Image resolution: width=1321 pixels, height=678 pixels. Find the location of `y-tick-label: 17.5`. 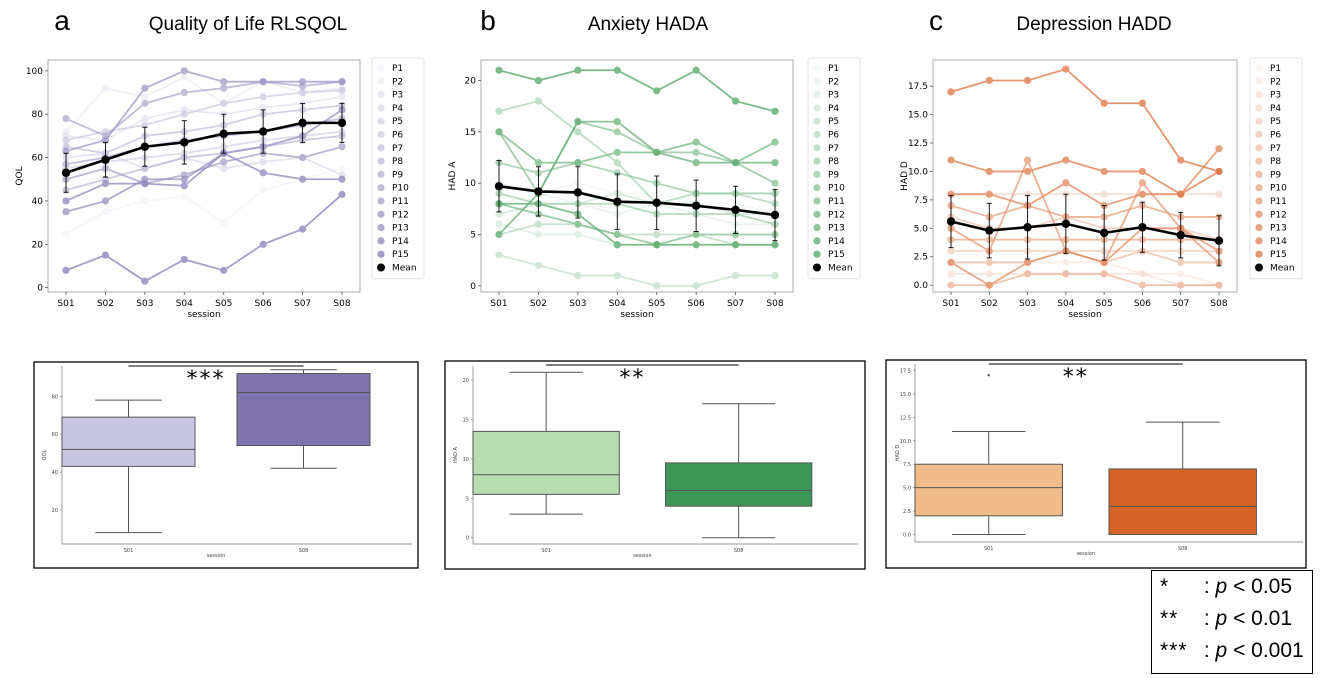

y-tick-label: 17.5 is located at coordinates (918, 87).